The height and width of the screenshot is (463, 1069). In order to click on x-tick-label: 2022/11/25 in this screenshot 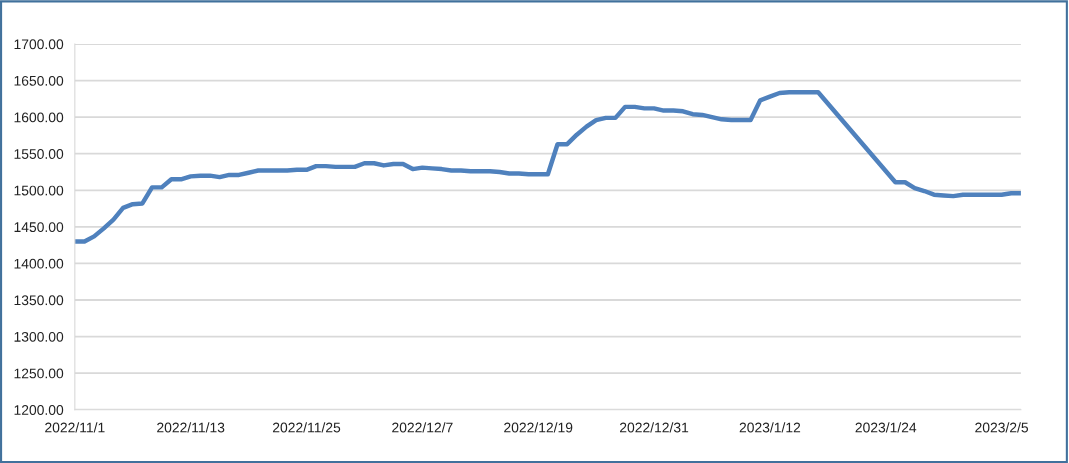, I will do `click(306, 427)`.